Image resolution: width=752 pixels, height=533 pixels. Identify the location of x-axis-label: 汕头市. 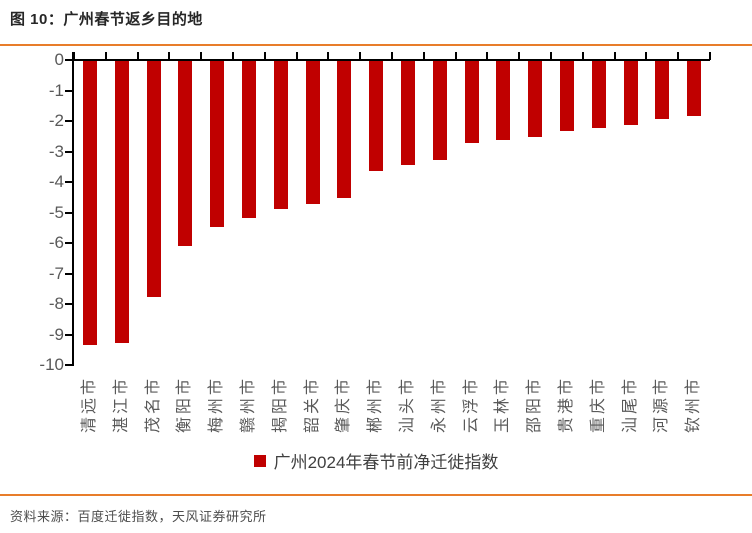
(407, 404).